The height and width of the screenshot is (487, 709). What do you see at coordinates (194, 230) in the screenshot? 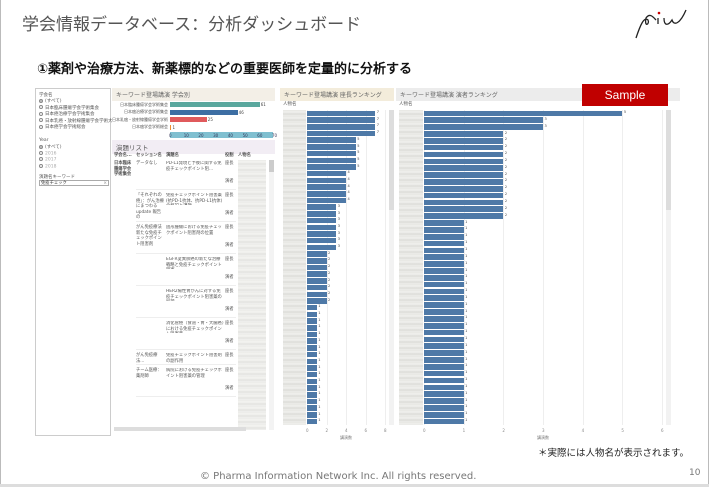
I see `row-title: 固形腫瘍における免疫チェックポイント阻害剤の位置` at bounding box center [194, 230].